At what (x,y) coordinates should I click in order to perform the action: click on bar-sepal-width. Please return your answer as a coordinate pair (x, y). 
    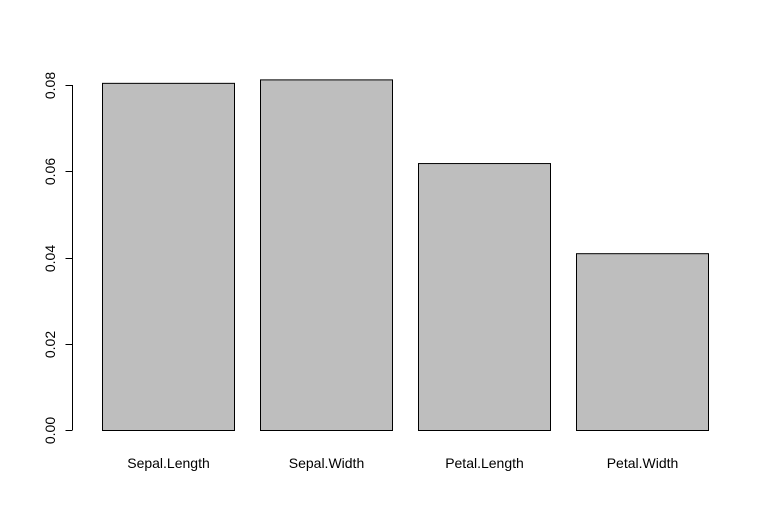
    Looking at the image, I should click on (326, 255).